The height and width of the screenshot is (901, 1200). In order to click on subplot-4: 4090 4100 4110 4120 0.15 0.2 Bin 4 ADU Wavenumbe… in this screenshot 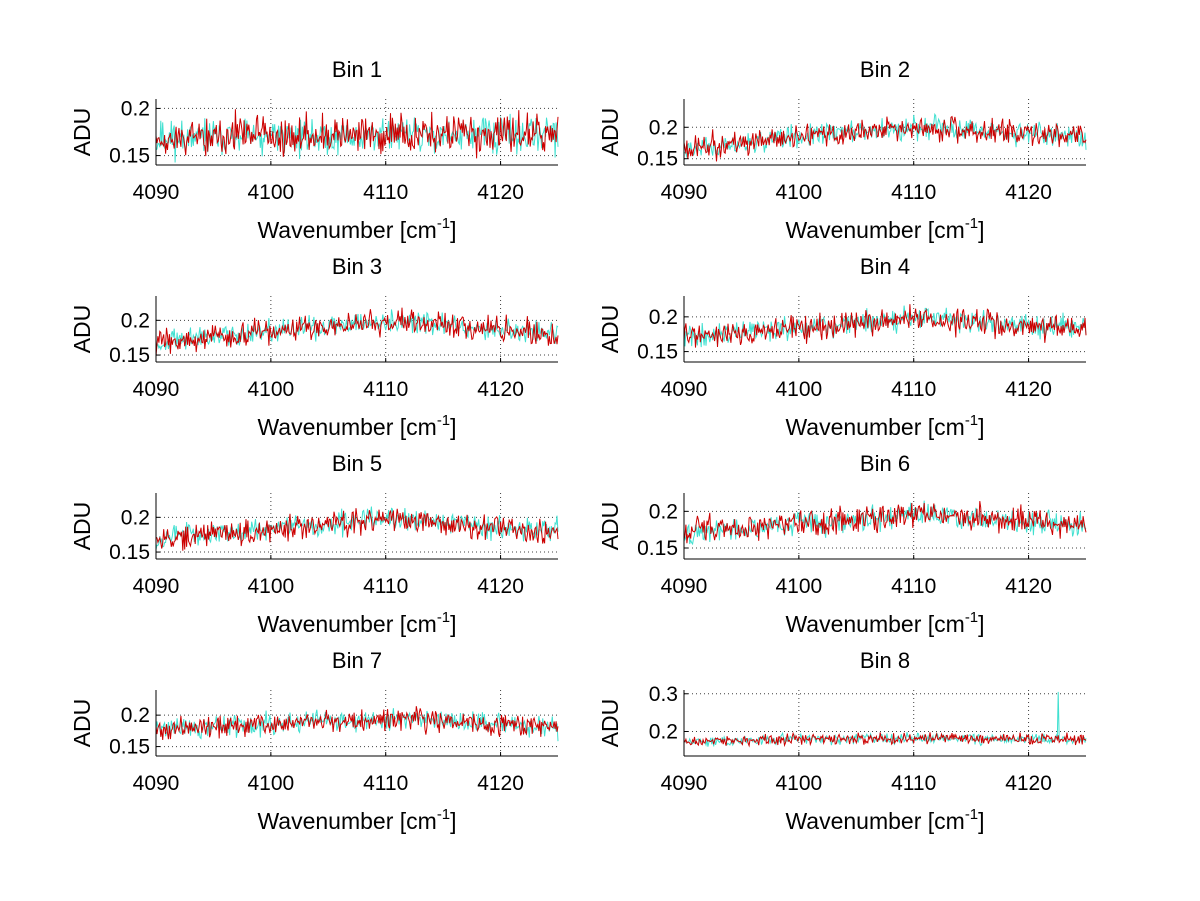, I will do `click(842, 347)`.